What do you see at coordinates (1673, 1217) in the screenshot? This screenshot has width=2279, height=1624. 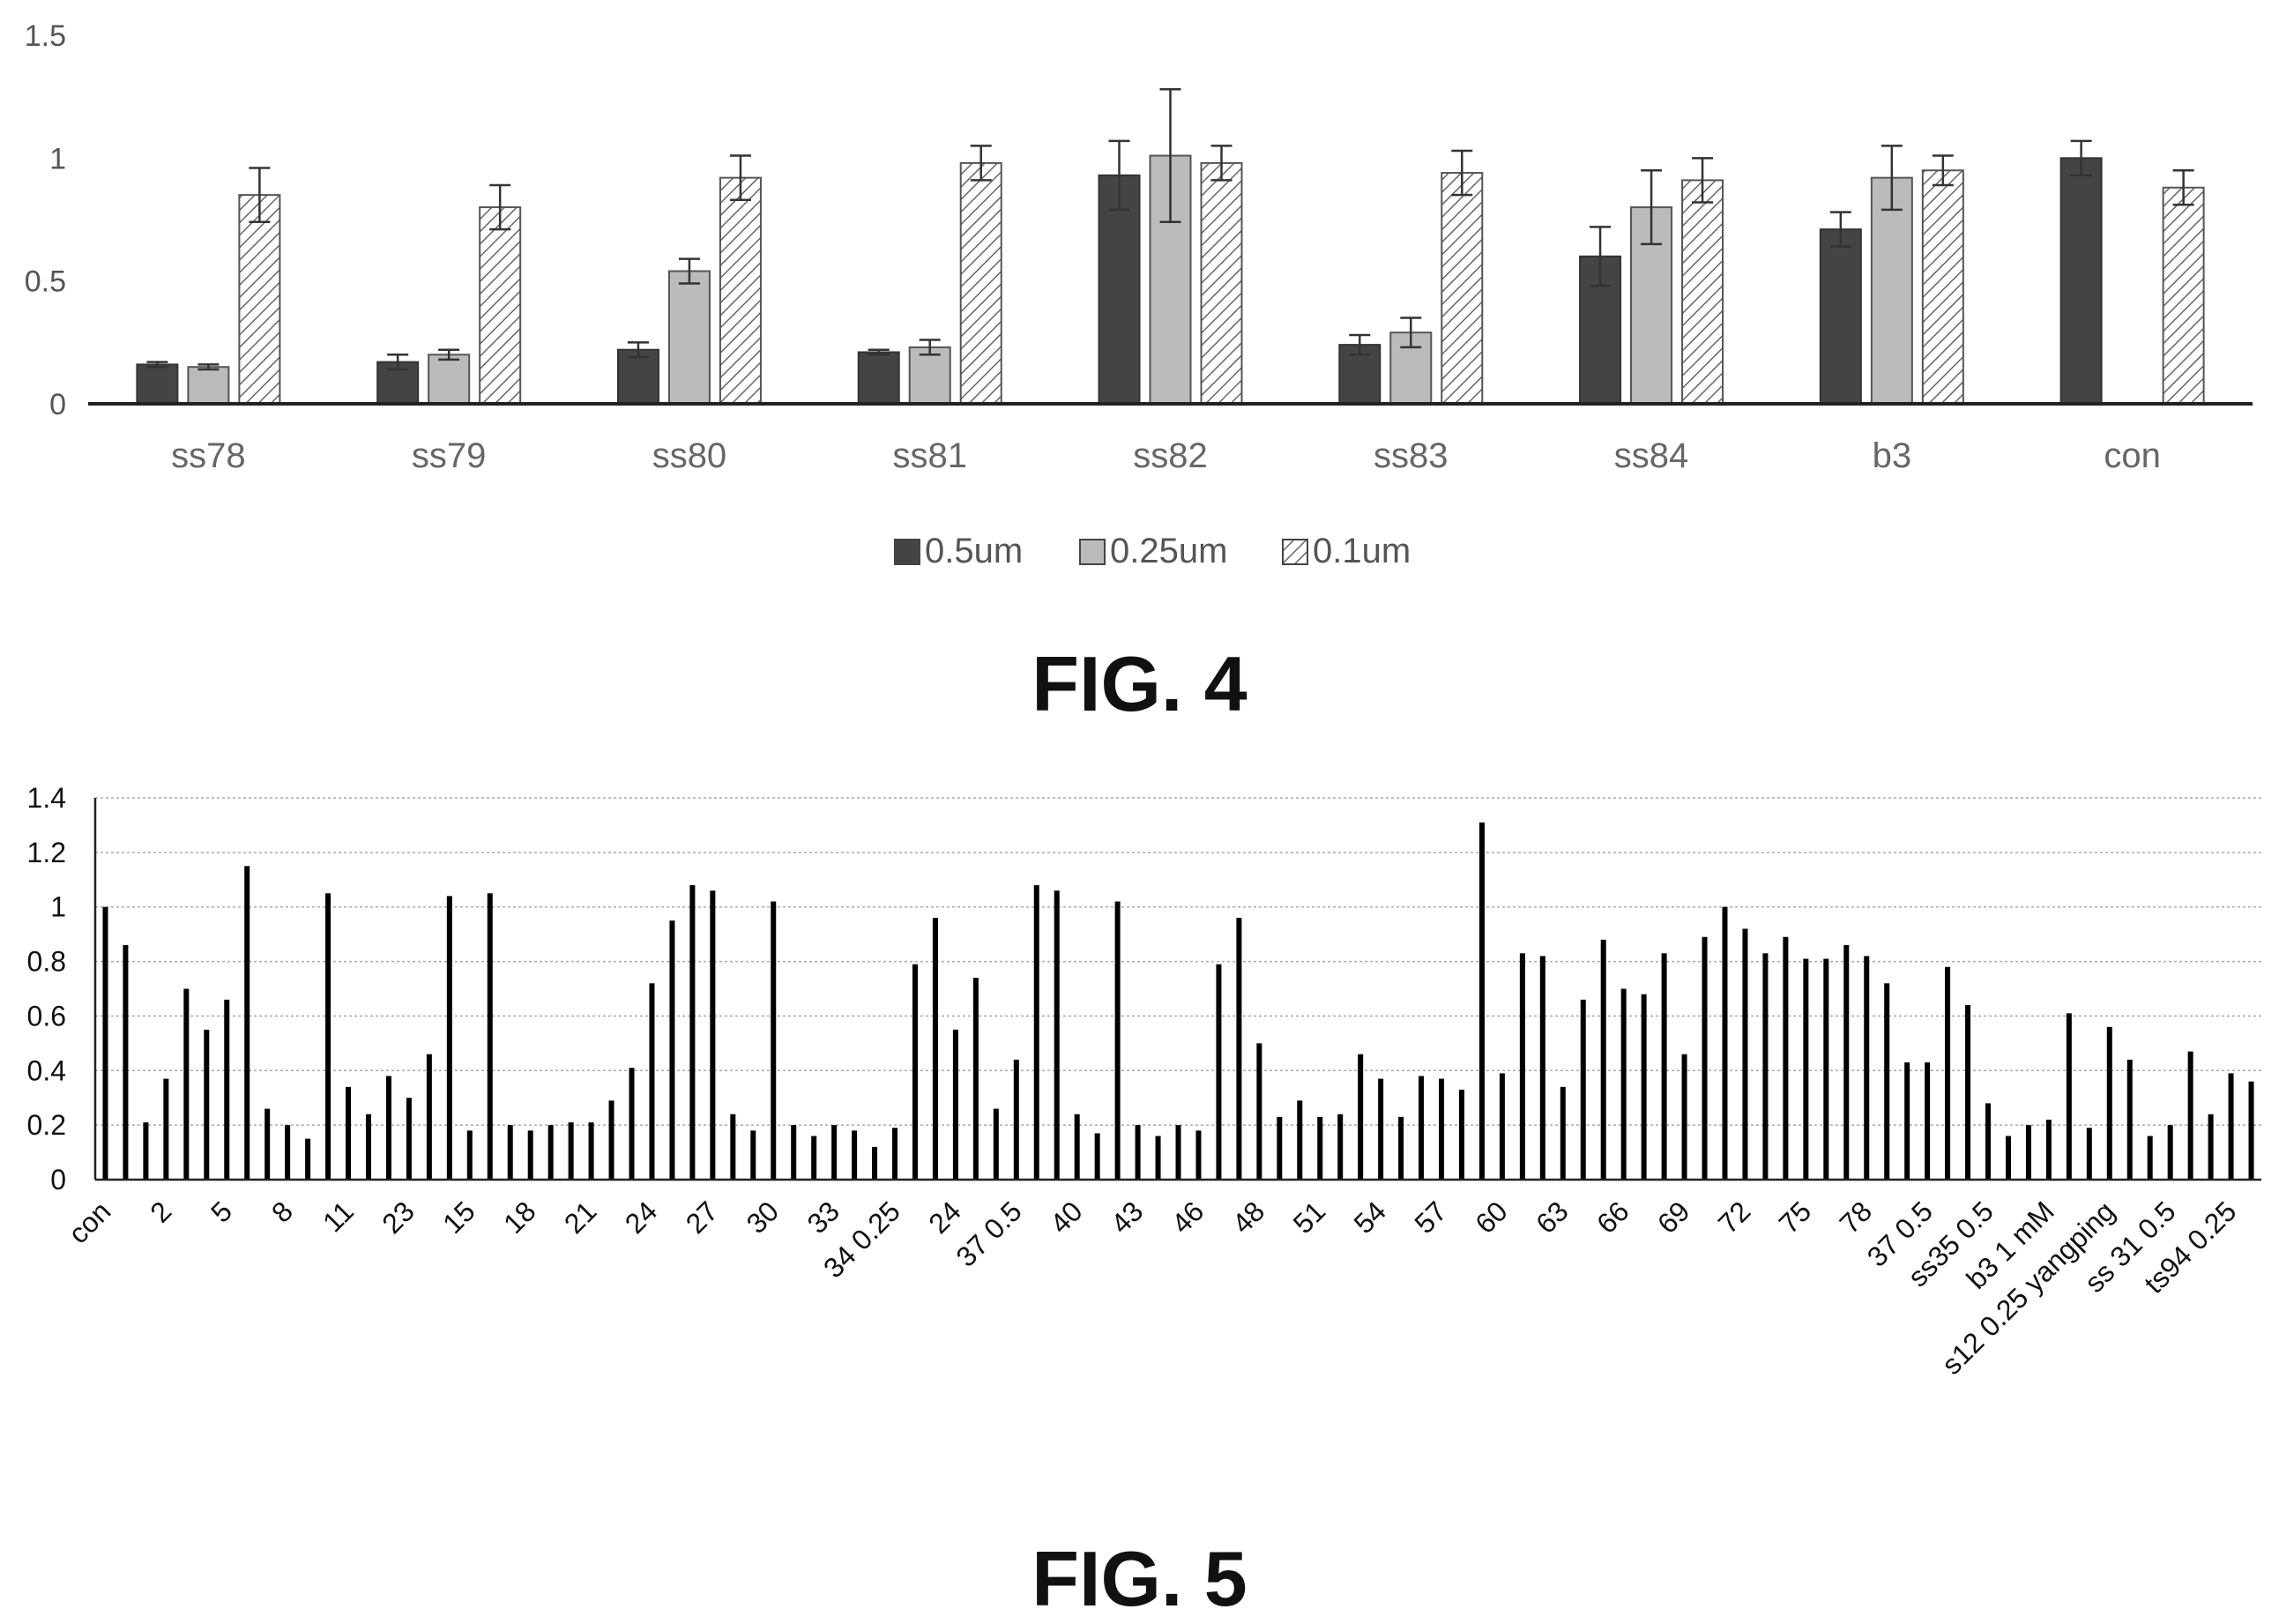 I see `fig5-x-tick-label: 69` at bounding box center [1673, 1217].